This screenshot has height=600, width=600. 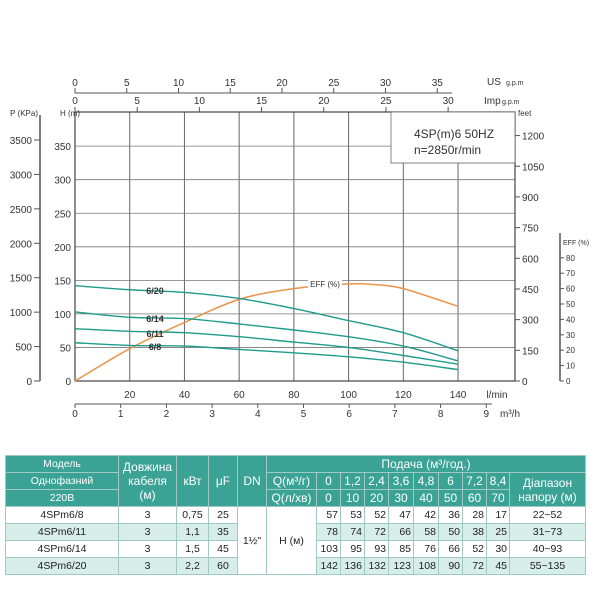 What do you see at coordinates (179, 83) in the screenshot?
I see `us-gpm-tick-label: 10` at bounding box center [179, 83].